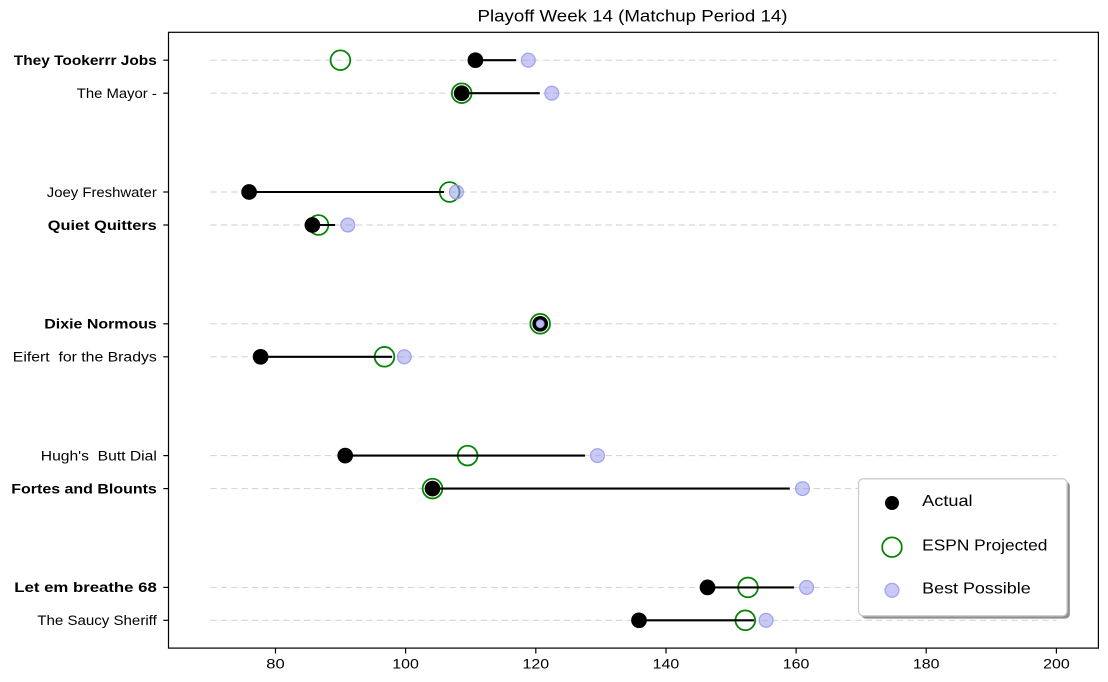 This screenshot has width=1108, height=682. Describe the element at coordinates (666, 663) in the screenshot. I see `svg-text: 140` at that location.